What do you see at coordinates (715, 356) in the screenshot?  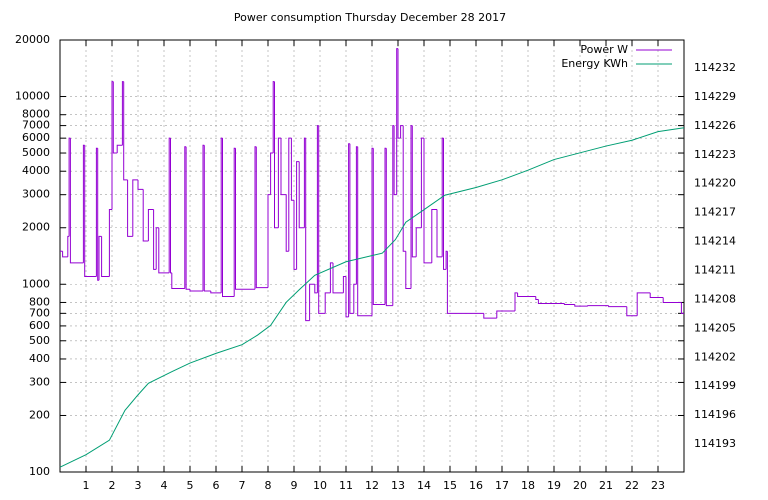 I see `y2-tick-label: 114202` at bounding box center [715, 356].